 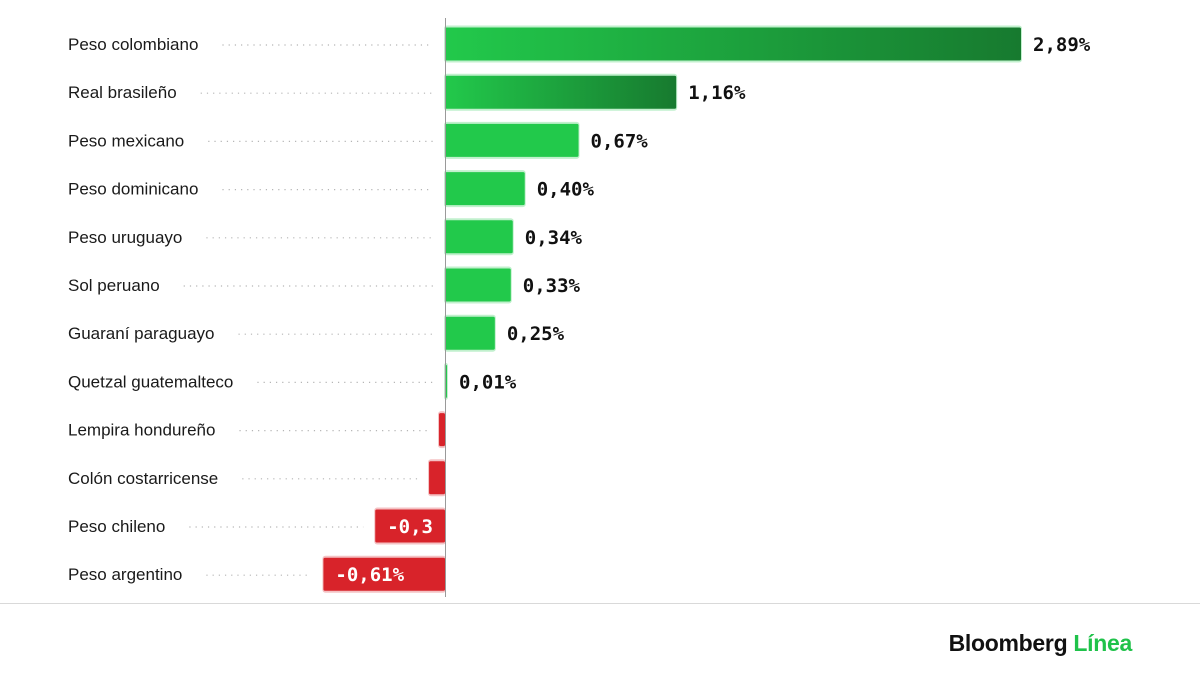 What do you see at coordinates (536, 334) in the screenshot?
I see `value-label: 0,25%` at bounding box center [536, 334].